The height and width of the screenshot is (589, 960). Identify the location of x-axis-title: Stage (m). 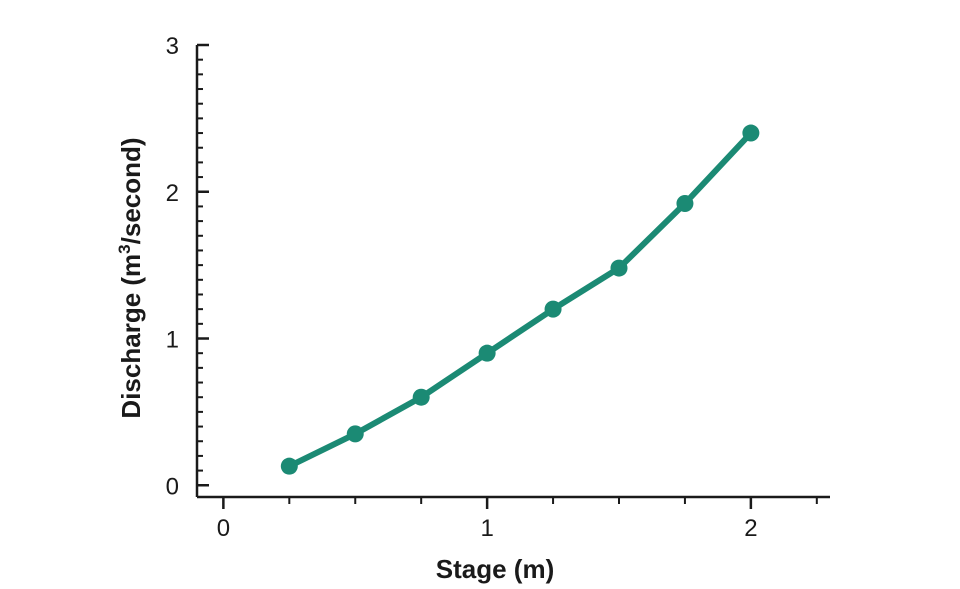
(495, 569).